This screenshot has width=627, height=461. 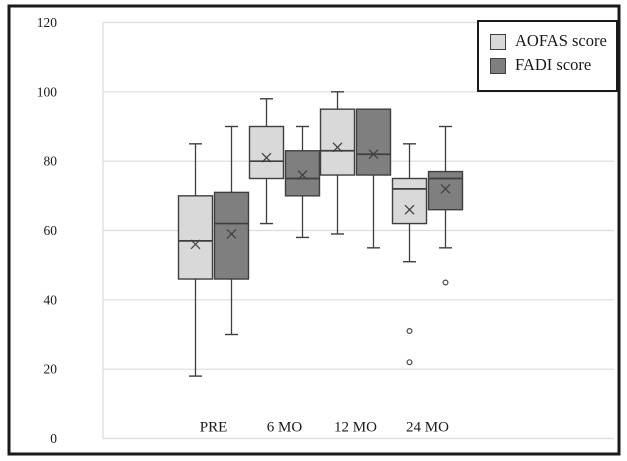 I want to click on aofas-swatch, so click(x=498, y=41).